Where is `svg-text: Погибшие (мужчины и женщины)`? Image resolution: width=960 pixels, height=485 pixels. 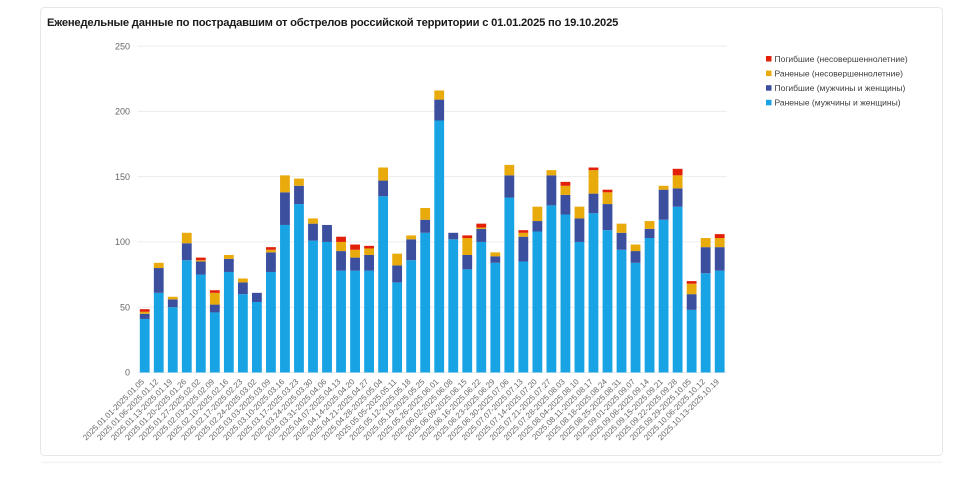 svg-text: Погибшие (мужчины и женщины) is located at coordinates (840, 88).